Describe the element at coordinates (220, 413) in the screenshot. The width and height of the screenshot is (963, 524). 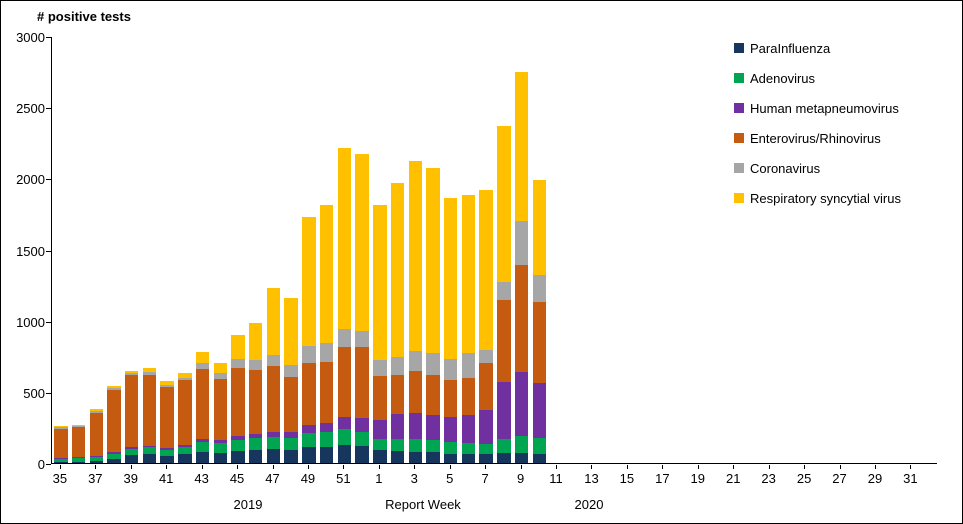
I see `bar-2019-w44` at that location.